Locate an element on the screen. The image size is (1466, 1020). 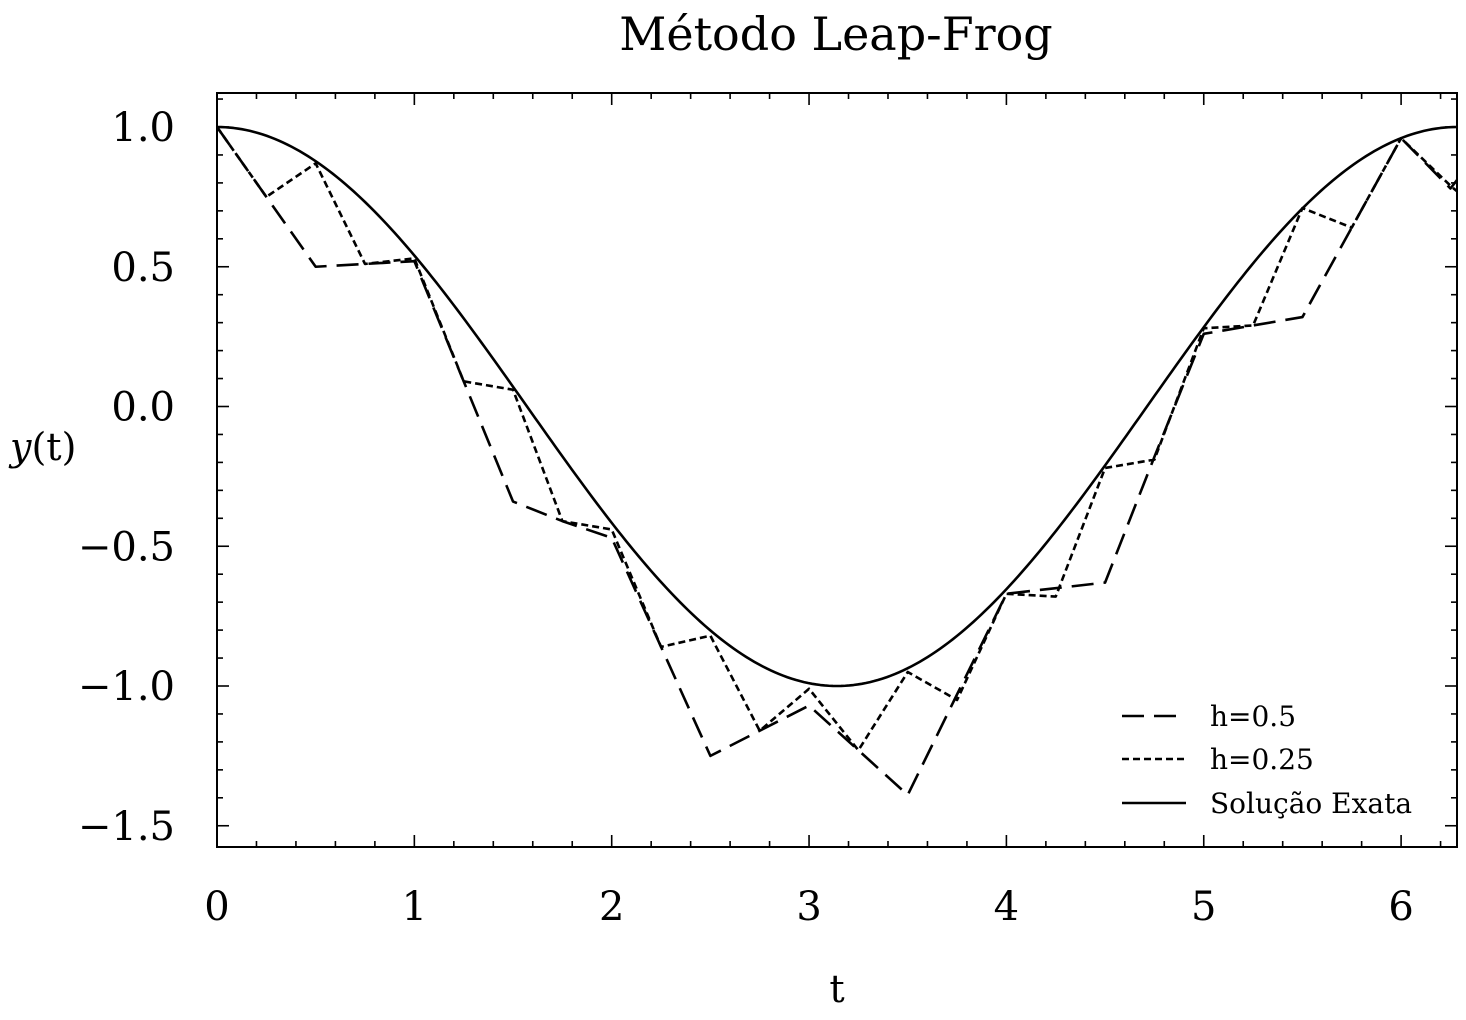
y-tick-label: 0.0 is located at coordinates (143, 408).